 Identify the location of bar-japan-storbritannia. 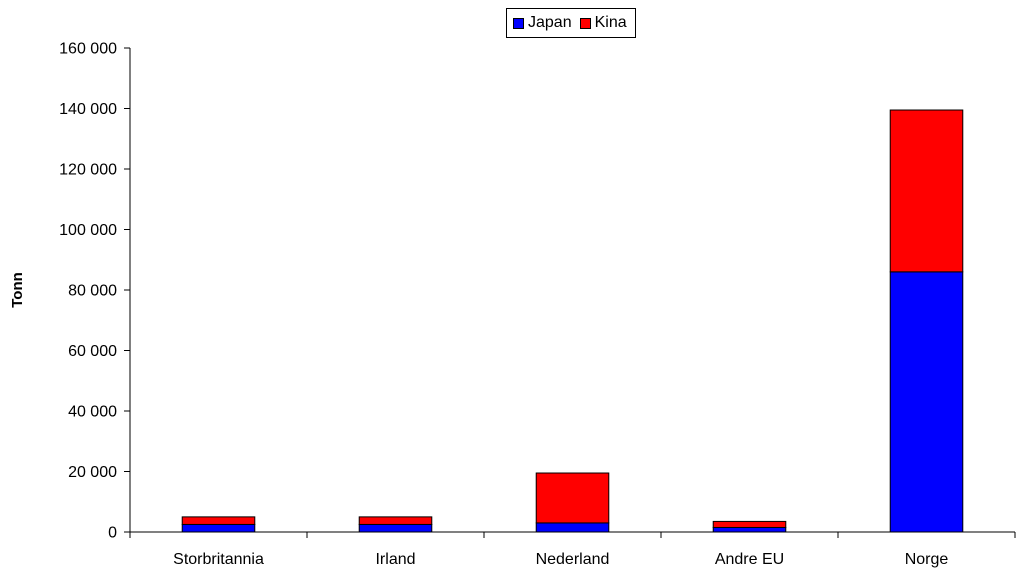
(218, 528).